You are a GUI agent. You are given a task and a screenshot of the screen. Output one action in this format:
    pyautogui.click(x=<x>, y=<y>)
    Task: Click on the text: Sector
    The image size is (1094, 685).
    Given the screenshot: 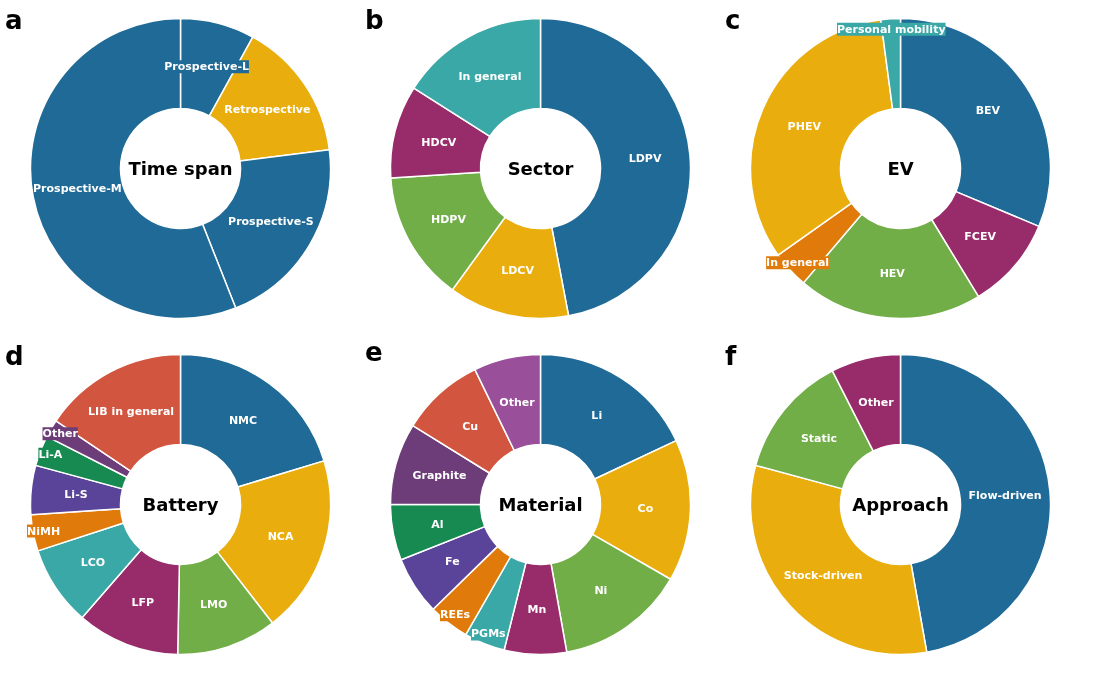 What is the action you would take?
    pyautogui.click(x=540, y=168)
    